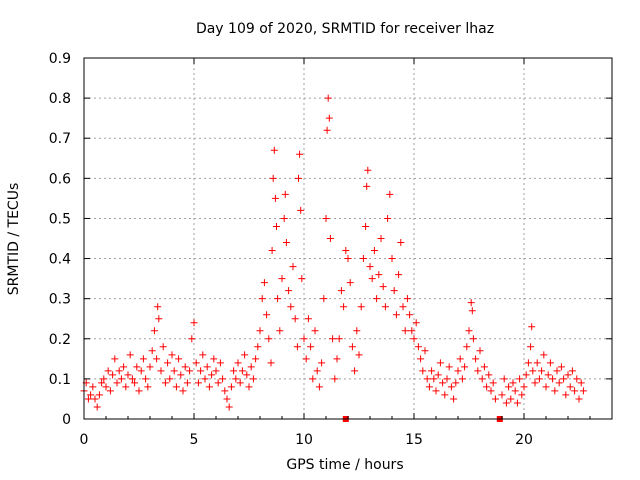 The image size is (640, 480). I want to click on y-axis-label: SRMTID / TECUs, so click(14, 239).